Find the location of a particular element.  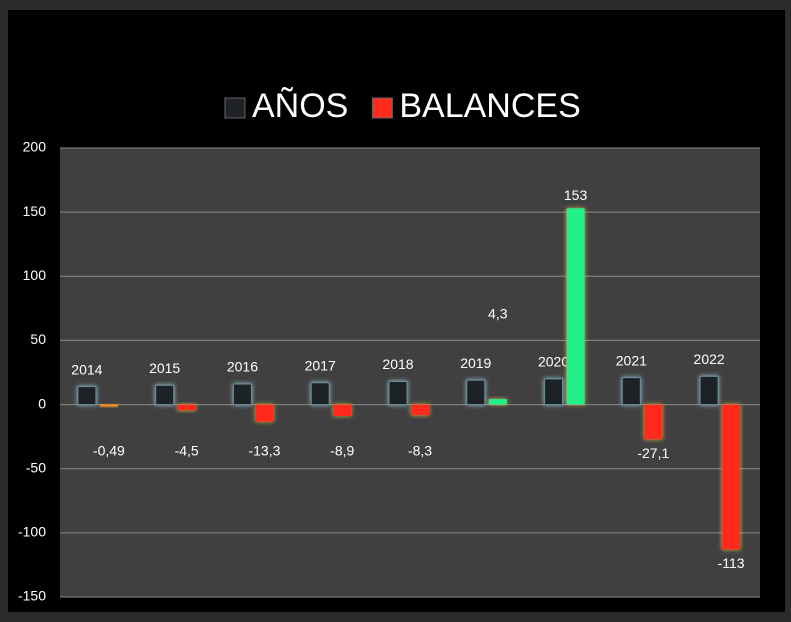

y-tick-label: 200 is located at coordinates (35, 147).